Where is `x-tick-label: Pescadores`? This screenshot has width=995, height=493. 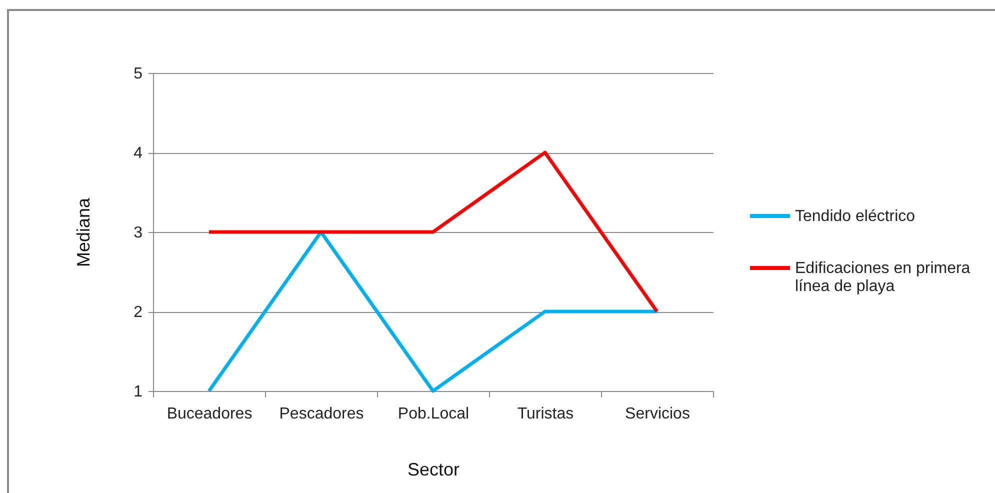 x-tick-label: Pescadores is located at coordinates (321, 414).